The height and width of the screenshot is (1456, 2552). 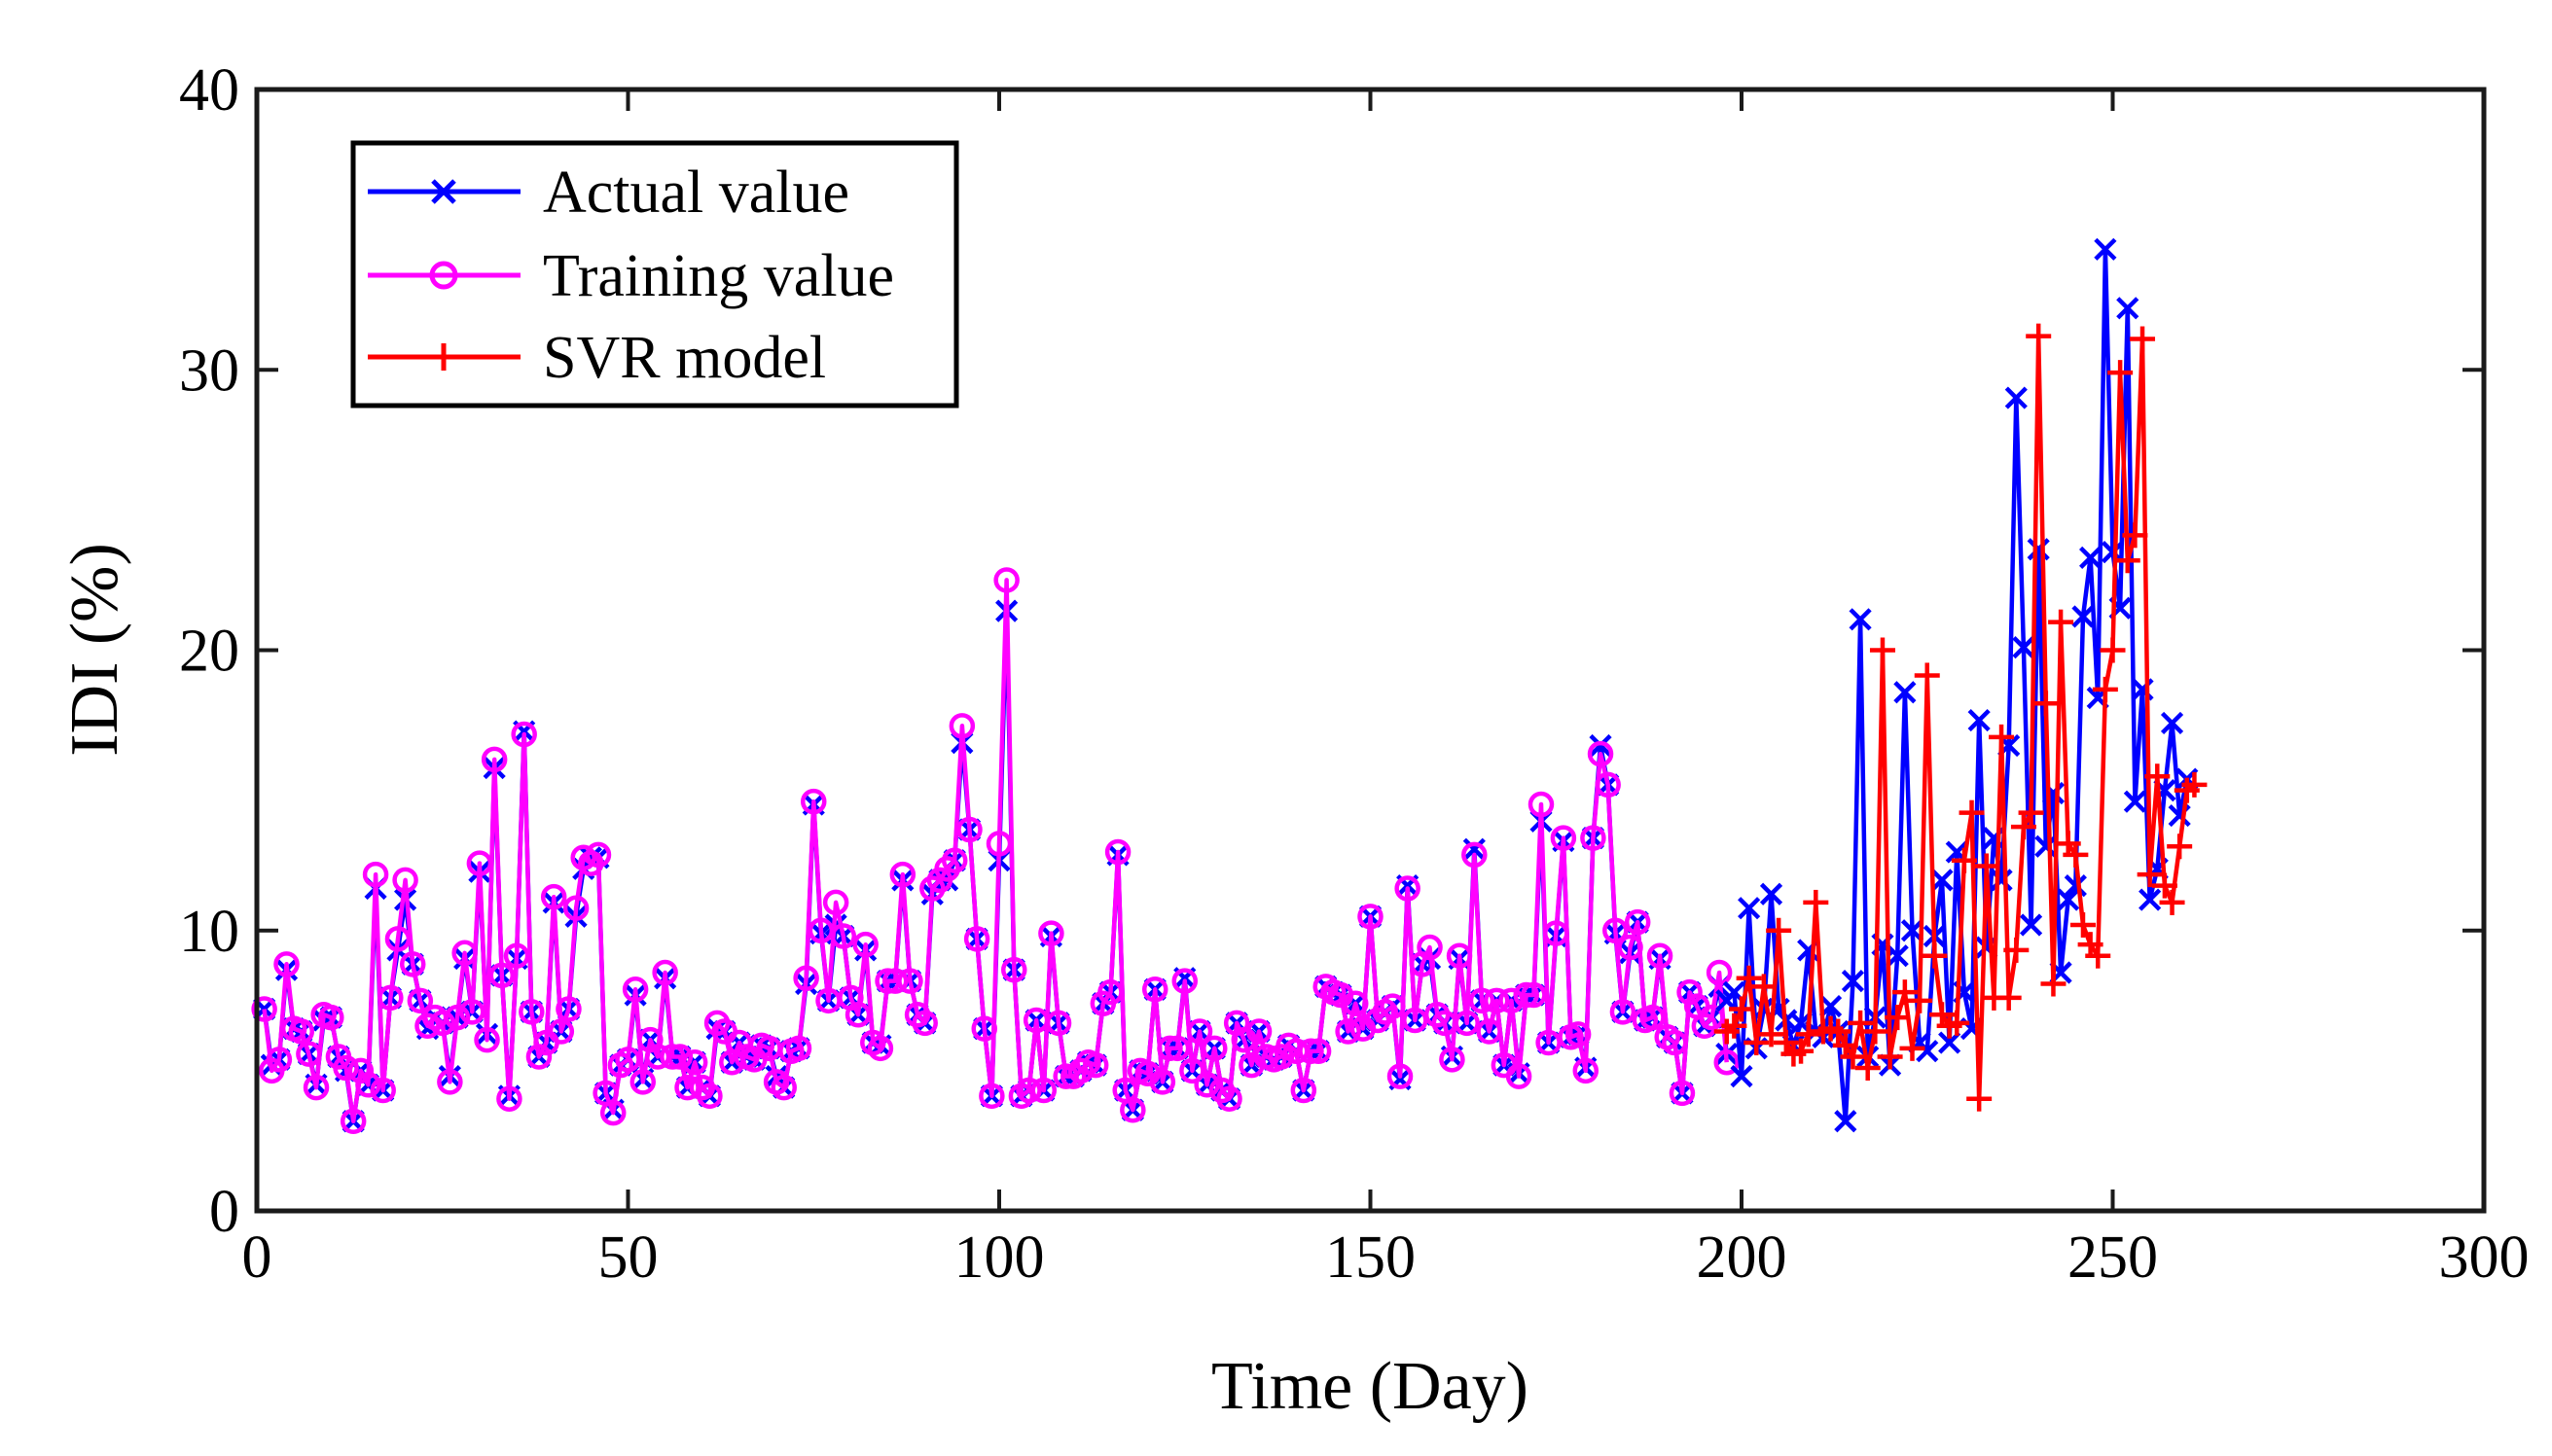 What do you see at coordinates (696, 193) in the screenshot?
I see `legend-label-actual: Actual value` at bounding box center [696, 193].